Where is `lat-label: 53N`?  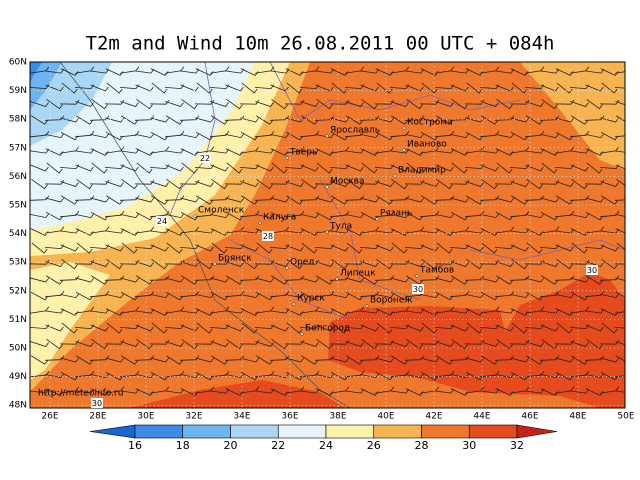
lat-label: 53N is located at coordinates (18, 263).